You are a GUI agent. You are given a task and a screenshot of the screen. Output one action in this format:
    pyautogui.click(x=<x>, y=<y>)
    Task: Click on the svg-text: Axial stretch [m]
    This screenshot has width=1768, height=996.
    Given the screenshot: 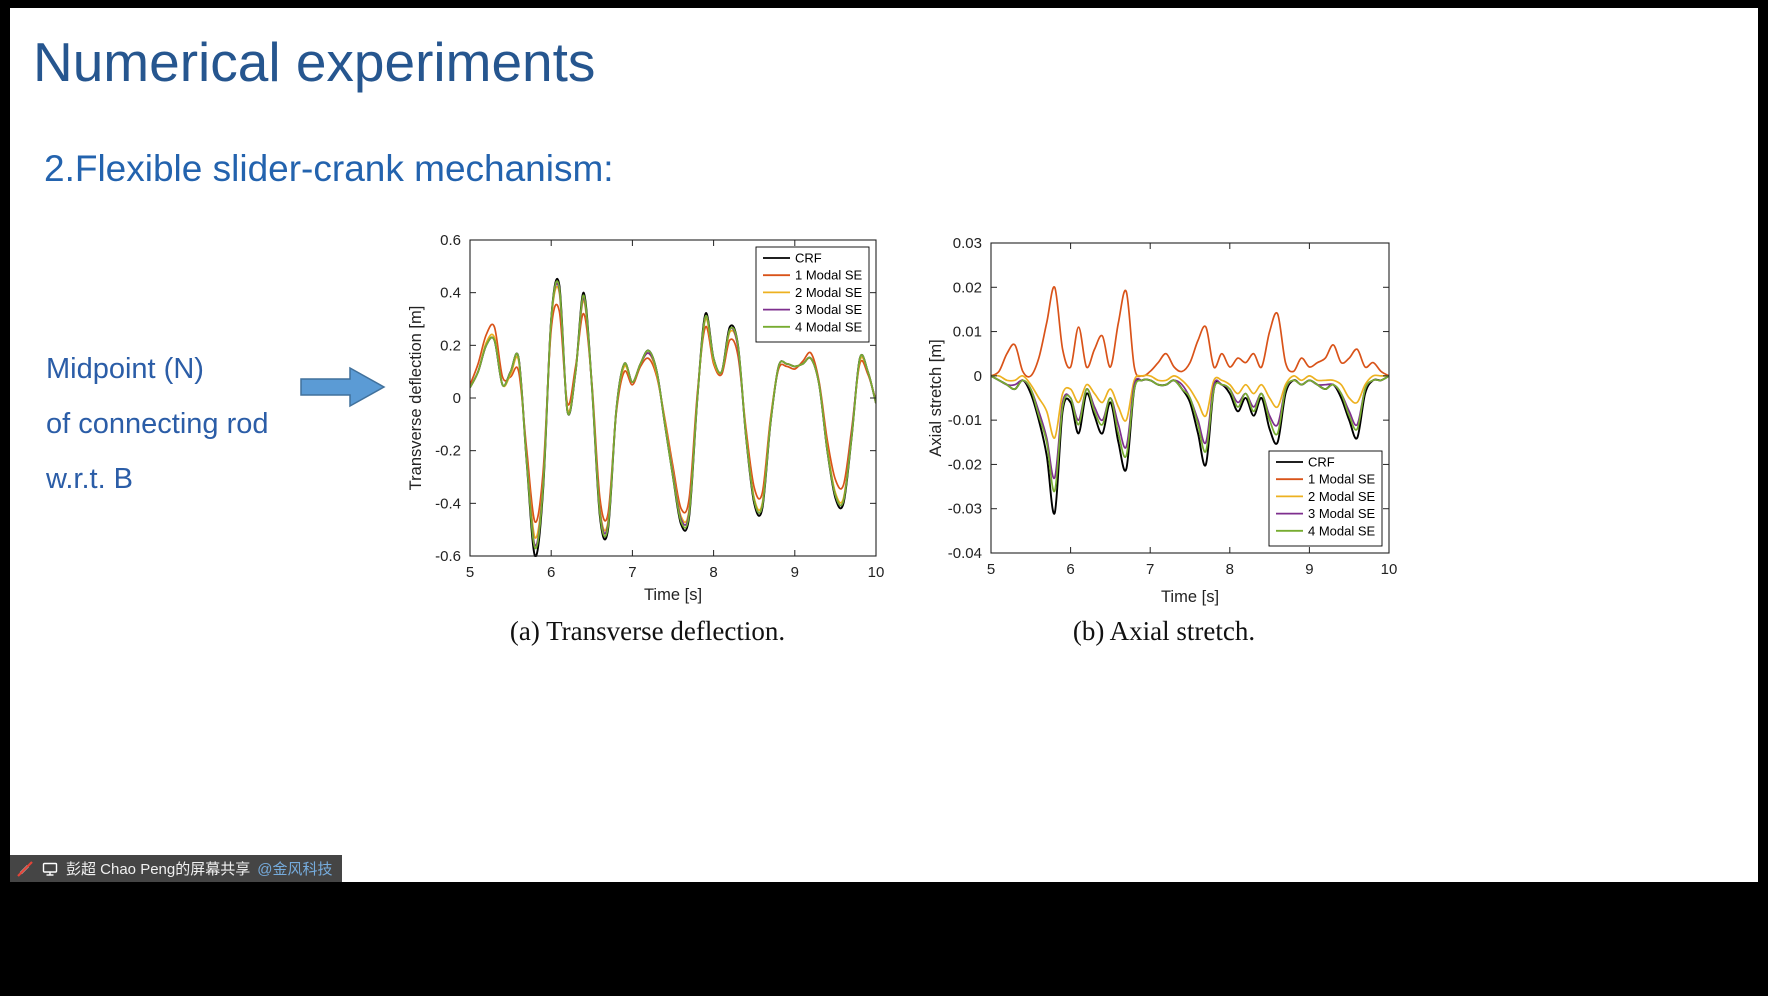 What is the action you would take?
    pyautogui.click(x=936, y=397)
    